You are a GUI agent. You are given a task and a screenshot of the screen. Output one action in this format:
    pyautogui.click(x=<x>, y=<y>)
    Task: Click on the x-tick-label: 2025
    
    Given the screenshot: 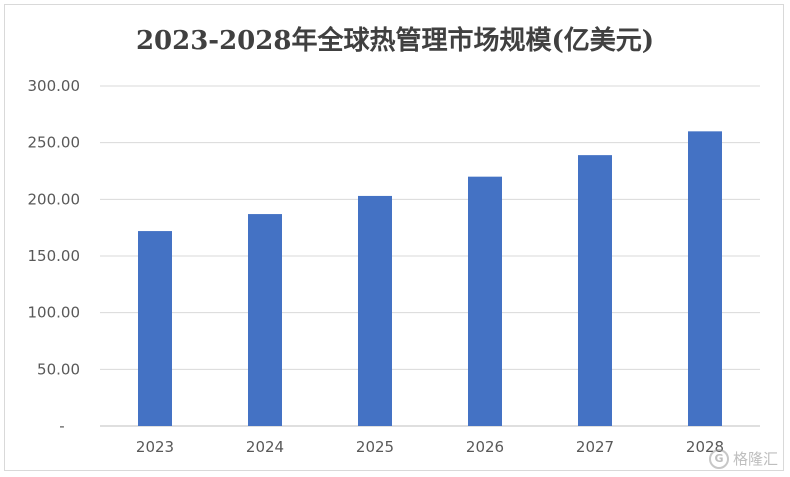 What is the action you would take?
    pyautogui.click(x=375, y=447)
    